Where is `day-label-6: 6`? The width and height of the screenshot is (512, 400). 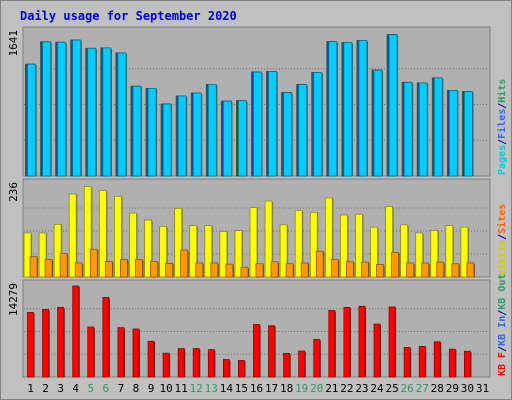
day-label-6: 6 is located at coordinates (106, 388).